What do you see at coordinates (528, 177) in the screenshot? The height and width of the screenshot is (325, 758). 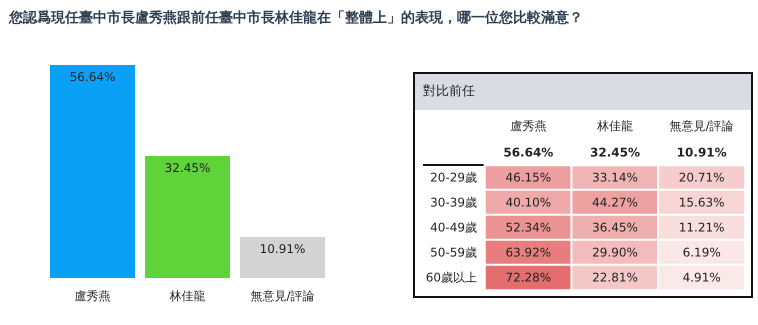 I see `data-label: 46.15%` at bounding box center [528, 177].